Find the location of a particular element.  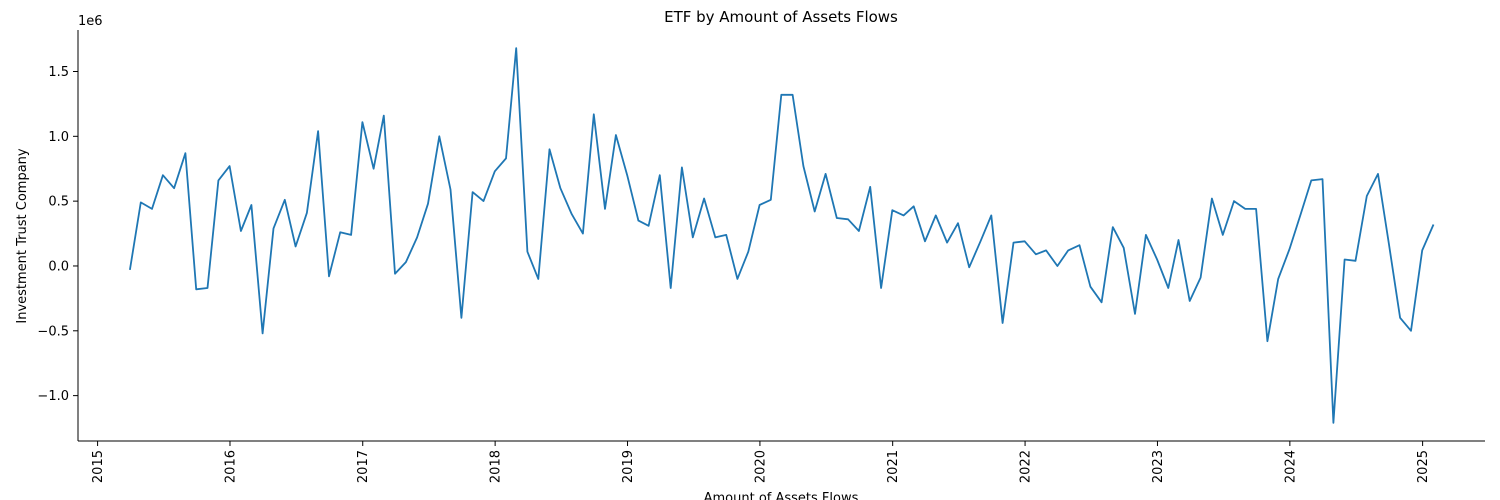

y-tick-label: −0.5 is located at coordinates (53, 331).